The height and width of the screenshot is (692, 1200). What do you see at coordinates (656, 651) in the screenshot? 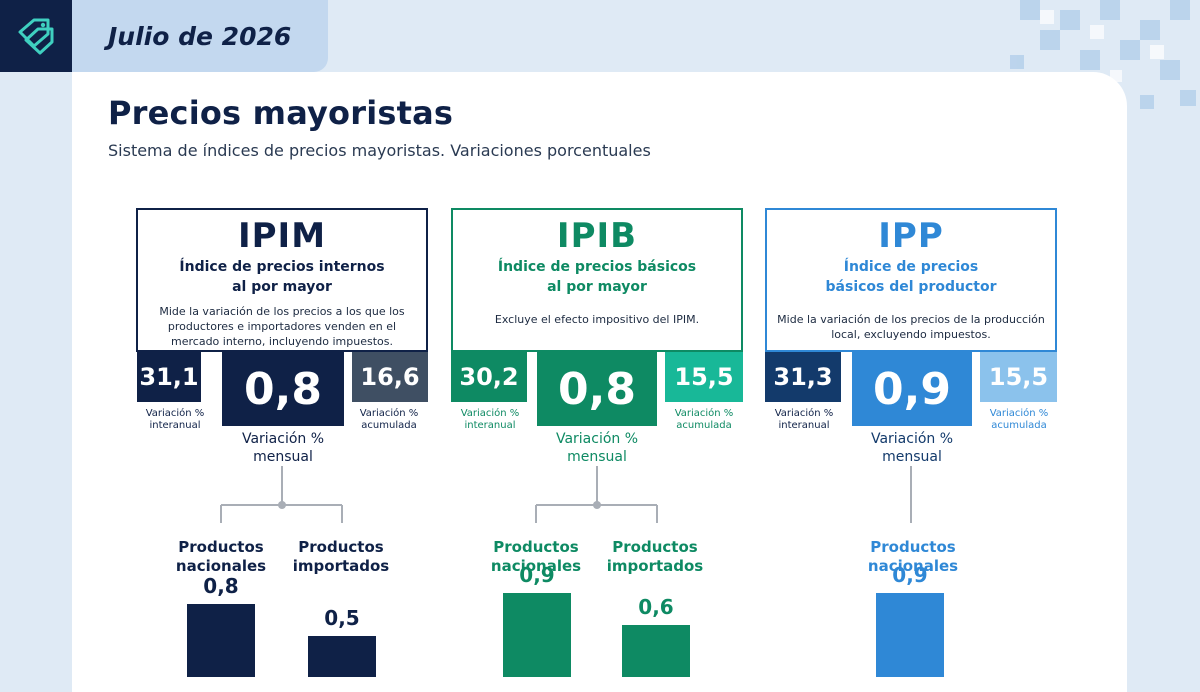
I see `ipib-bar-importados` at bounding box center [656, 651].